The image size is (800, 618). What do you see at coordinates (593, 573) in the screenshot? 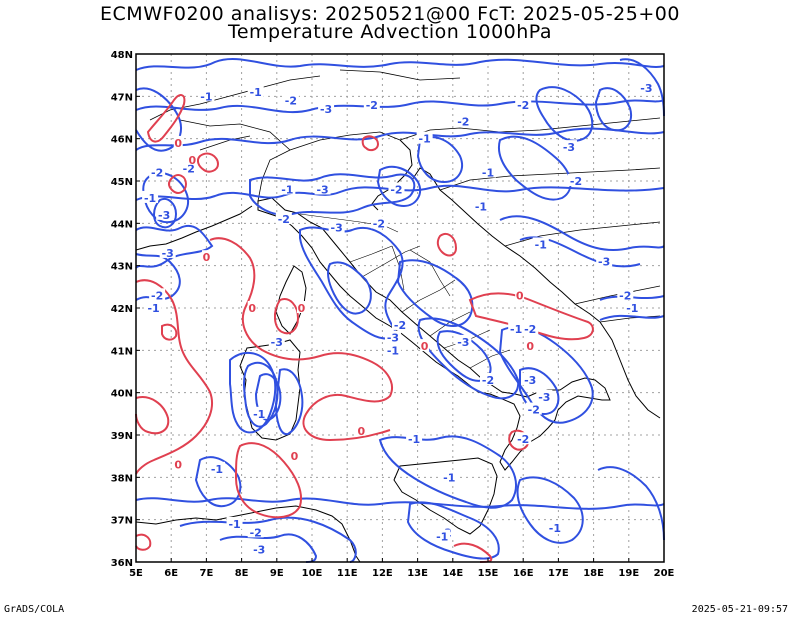
I see `lon-tick-label: 18E` at bounding box center [593, 573].